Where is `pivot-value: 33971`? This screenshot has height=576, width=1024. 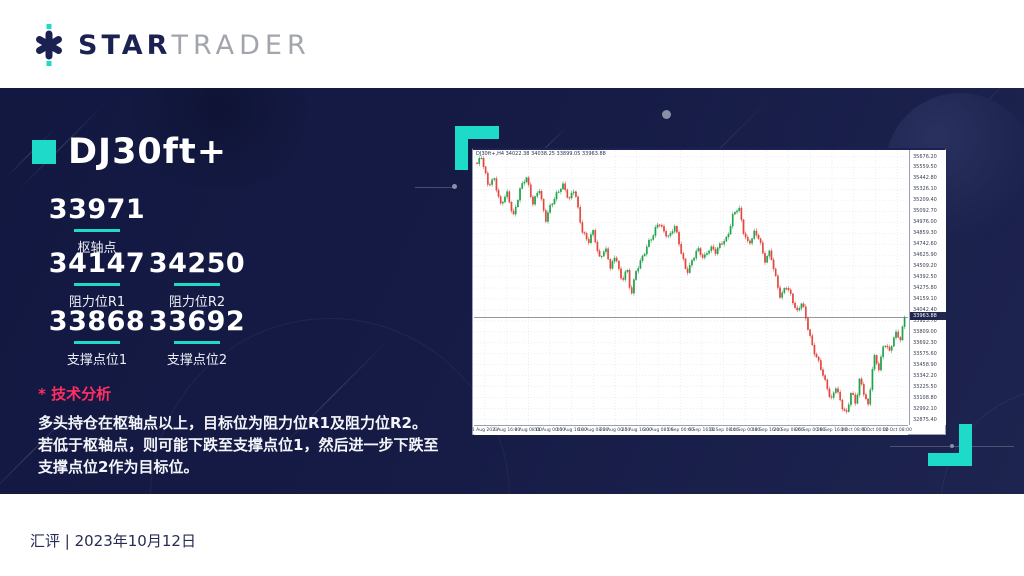
pivot-value: 33971 is located at coordinates (97, 209).